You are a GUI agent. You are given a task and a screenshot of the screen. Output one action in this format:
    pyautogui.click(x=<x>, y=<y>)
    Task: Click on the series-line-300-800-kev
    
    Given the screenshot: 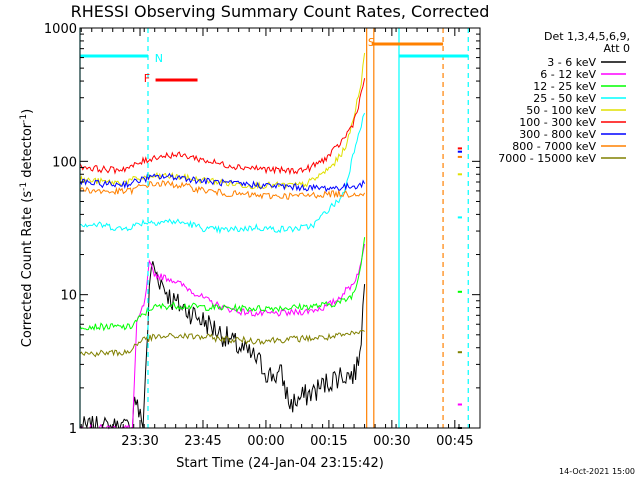 What is the action you would take?
    pyautogui.click(x=222, y=182)
    